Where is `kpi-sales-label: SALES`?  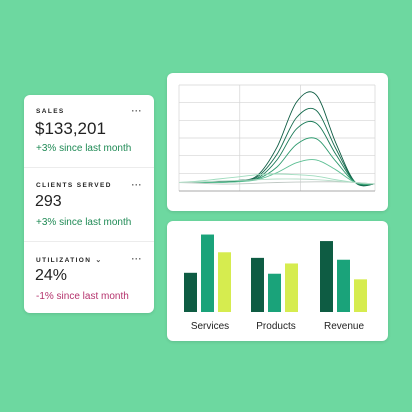 kpi-sales-label: SALES is located at coordinates (50, 111).